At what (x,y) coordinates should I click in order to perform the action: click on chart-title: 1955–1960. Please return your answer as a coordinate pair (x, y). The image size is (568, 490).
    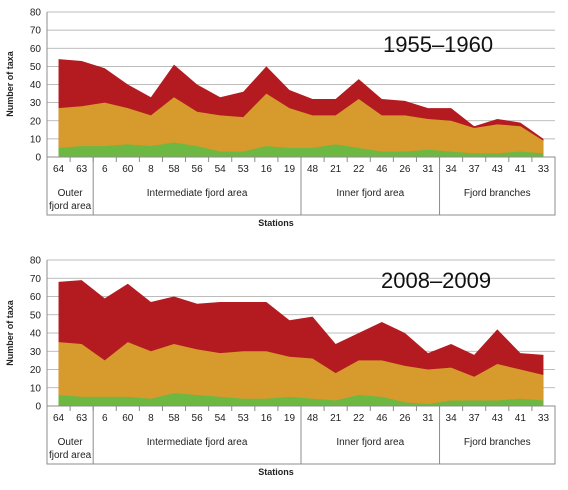
    Looking at the image, I should click on (438, 44).